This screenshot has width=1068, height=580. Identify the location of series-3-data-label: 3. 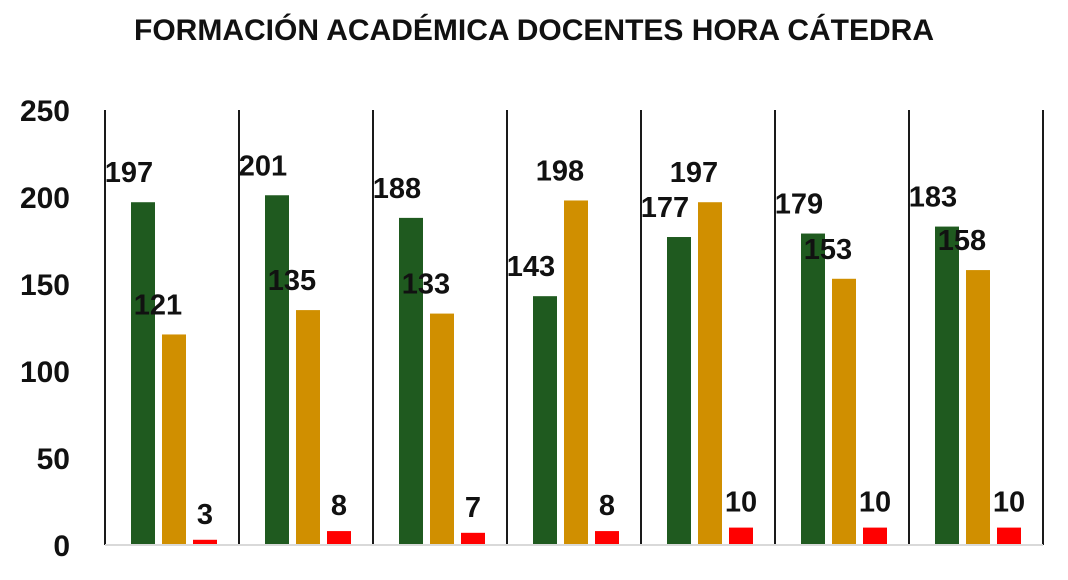
(205, 515).